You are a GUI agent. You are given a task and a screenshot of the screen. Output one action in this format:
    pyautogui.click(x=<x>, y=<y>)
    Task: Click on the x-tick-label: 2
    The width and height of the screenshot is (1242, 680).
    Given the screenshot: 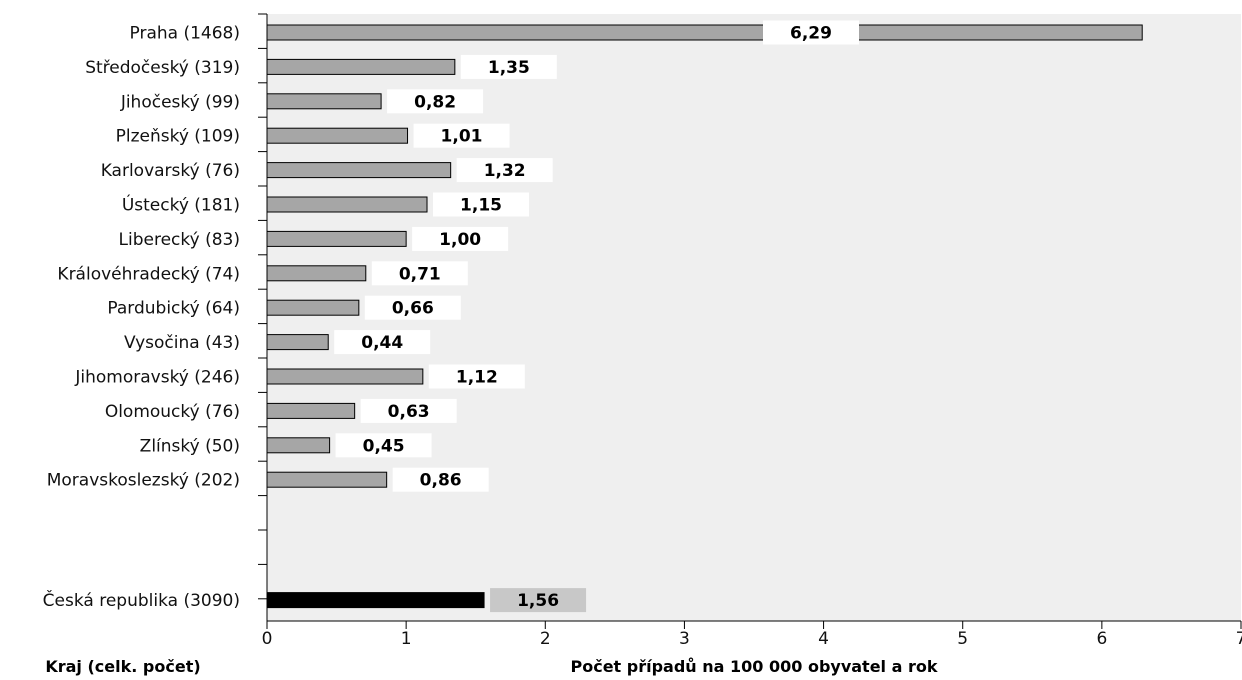 What is the action you would take?
    pyautogui.click(x=545, y=639)
    